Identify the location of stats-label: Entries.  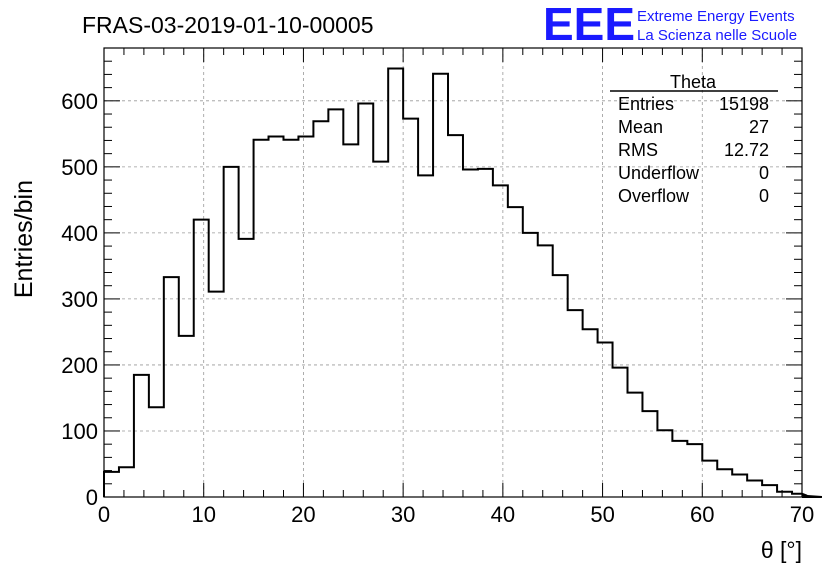
(646, 104).